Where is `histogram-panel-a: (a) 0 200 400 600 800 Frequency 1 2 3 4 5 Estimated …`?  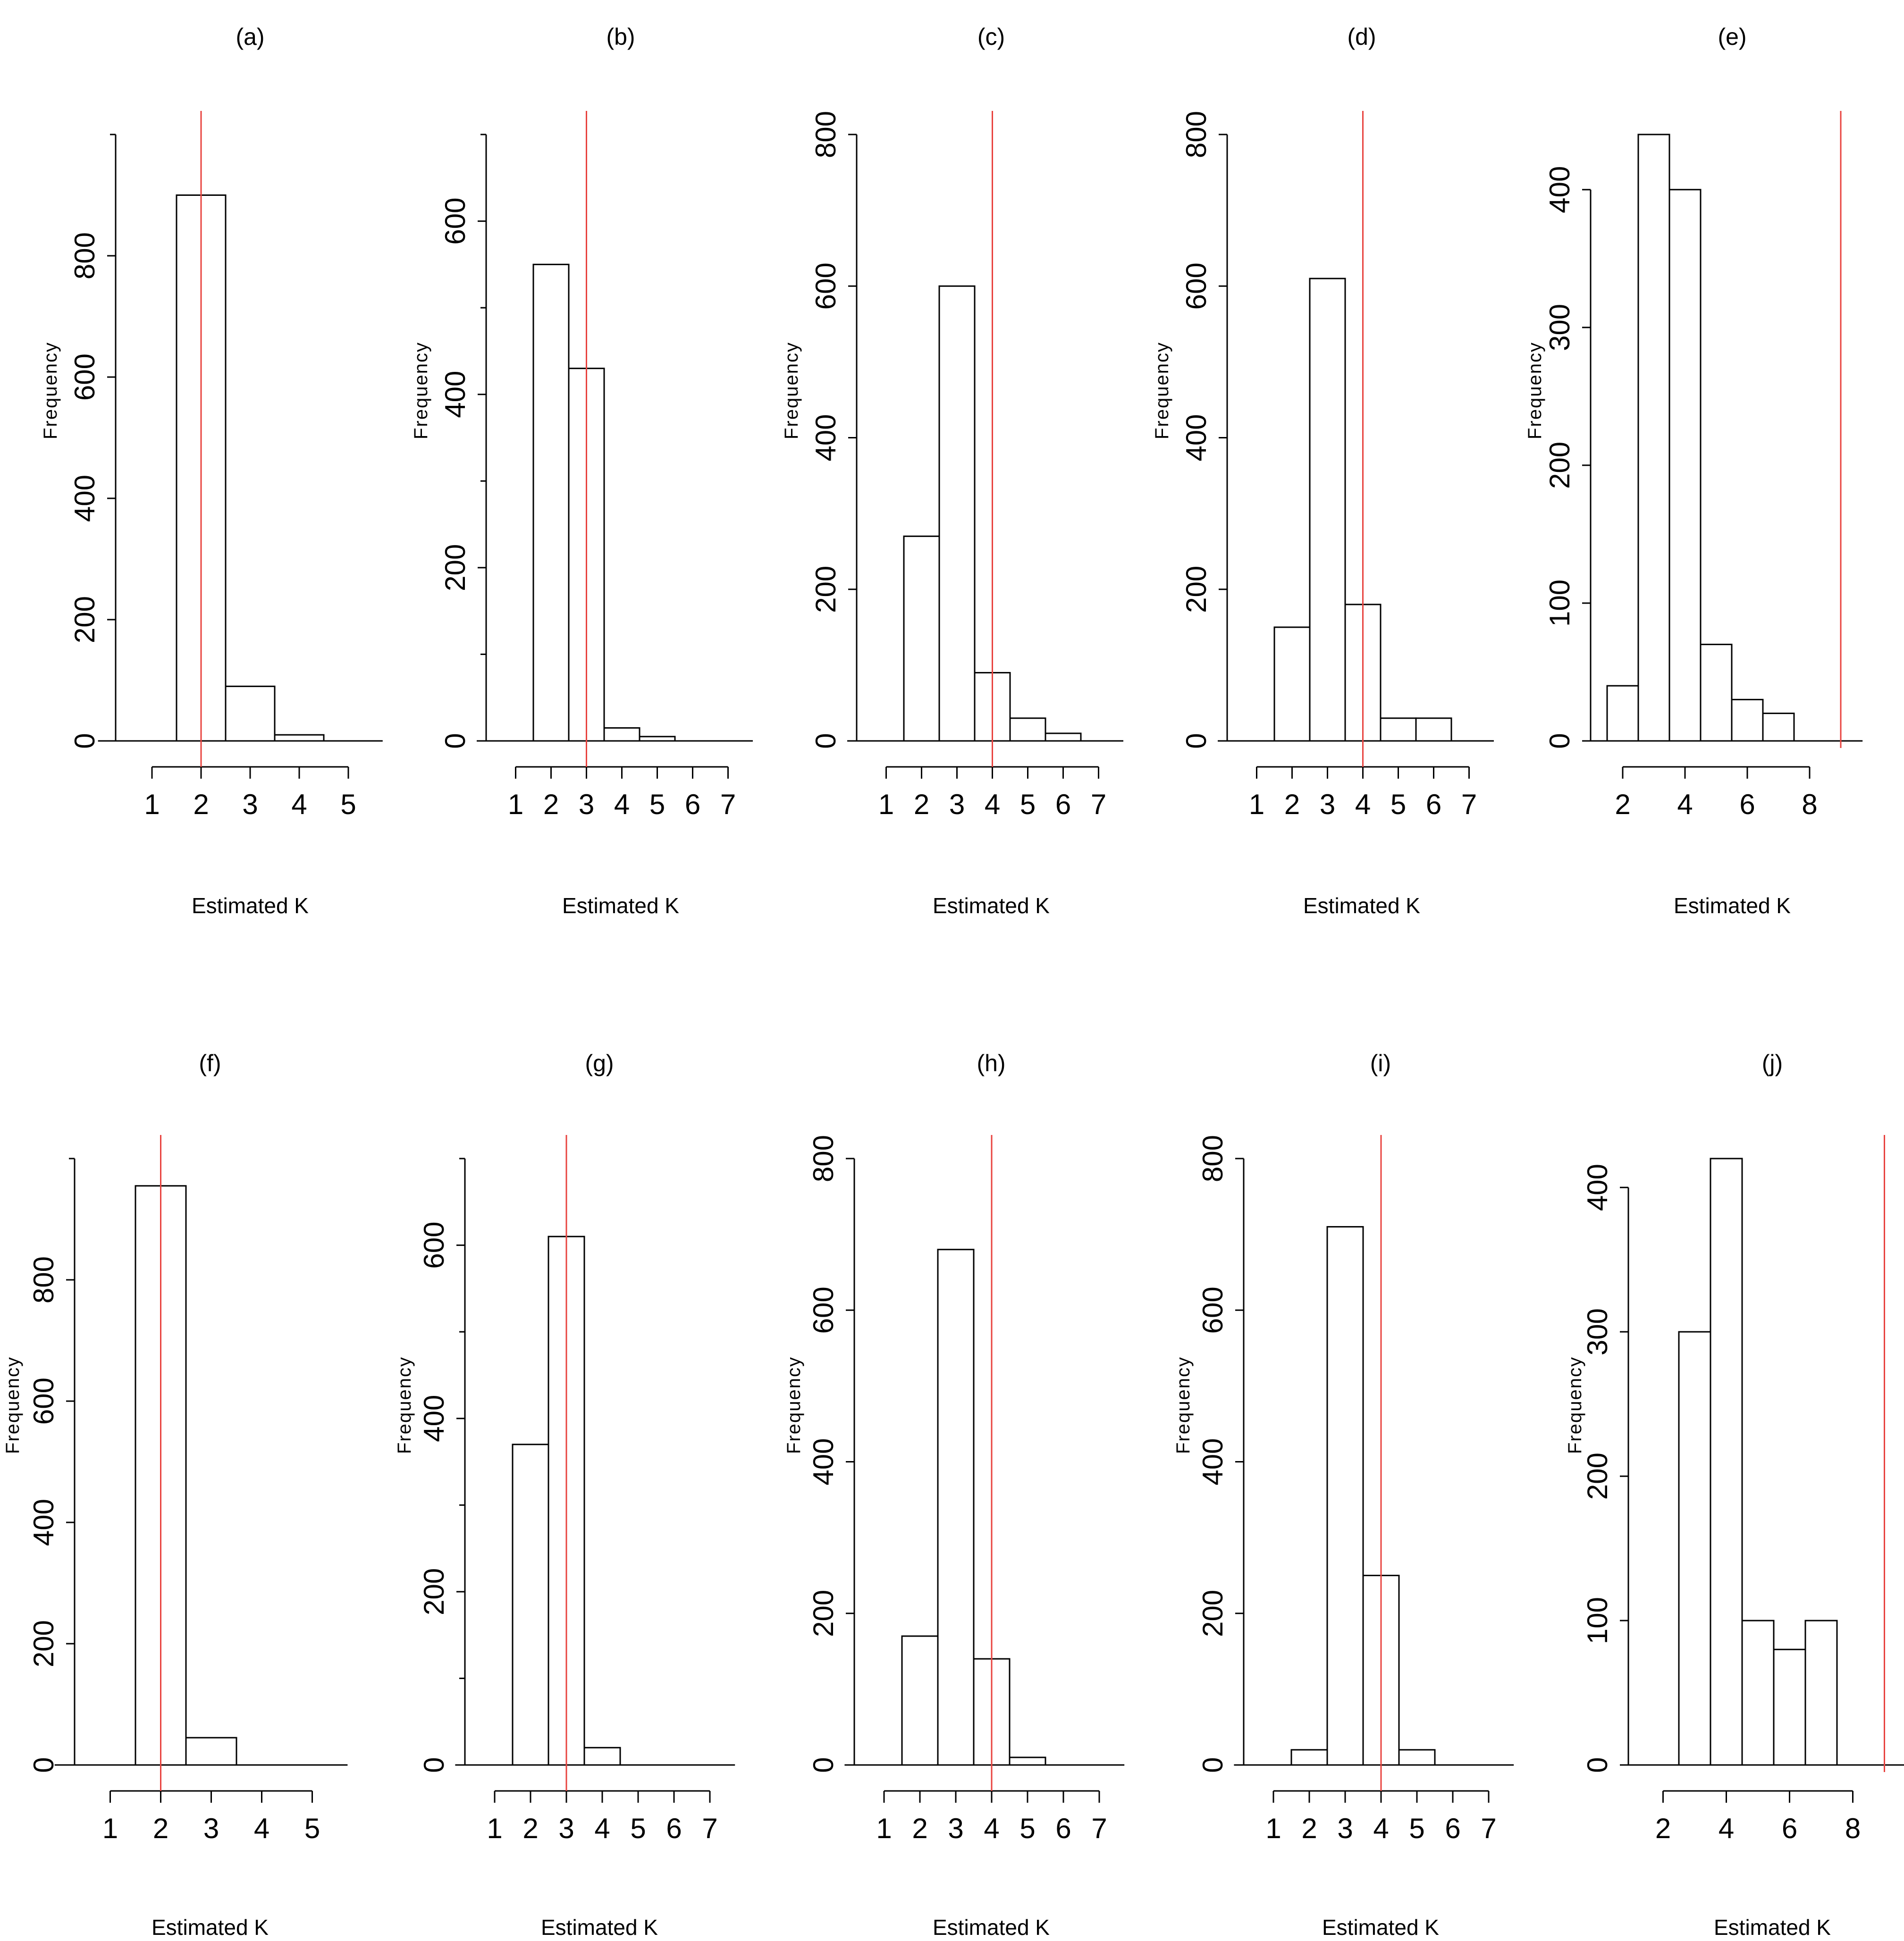
histogram-panel-a: (a) 0 200 400 600 800 Frequency 1 2 3 4 5 Estimated … is located at coordinates (211, 471).